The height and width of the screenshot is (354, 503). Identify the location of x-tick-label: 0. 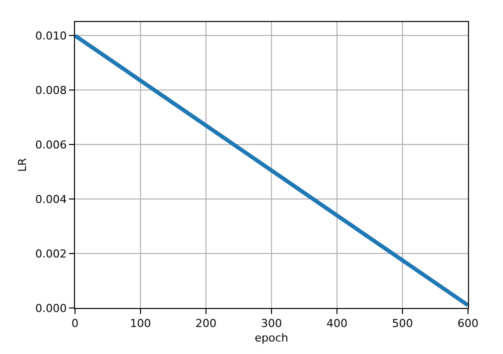
(75, 323).